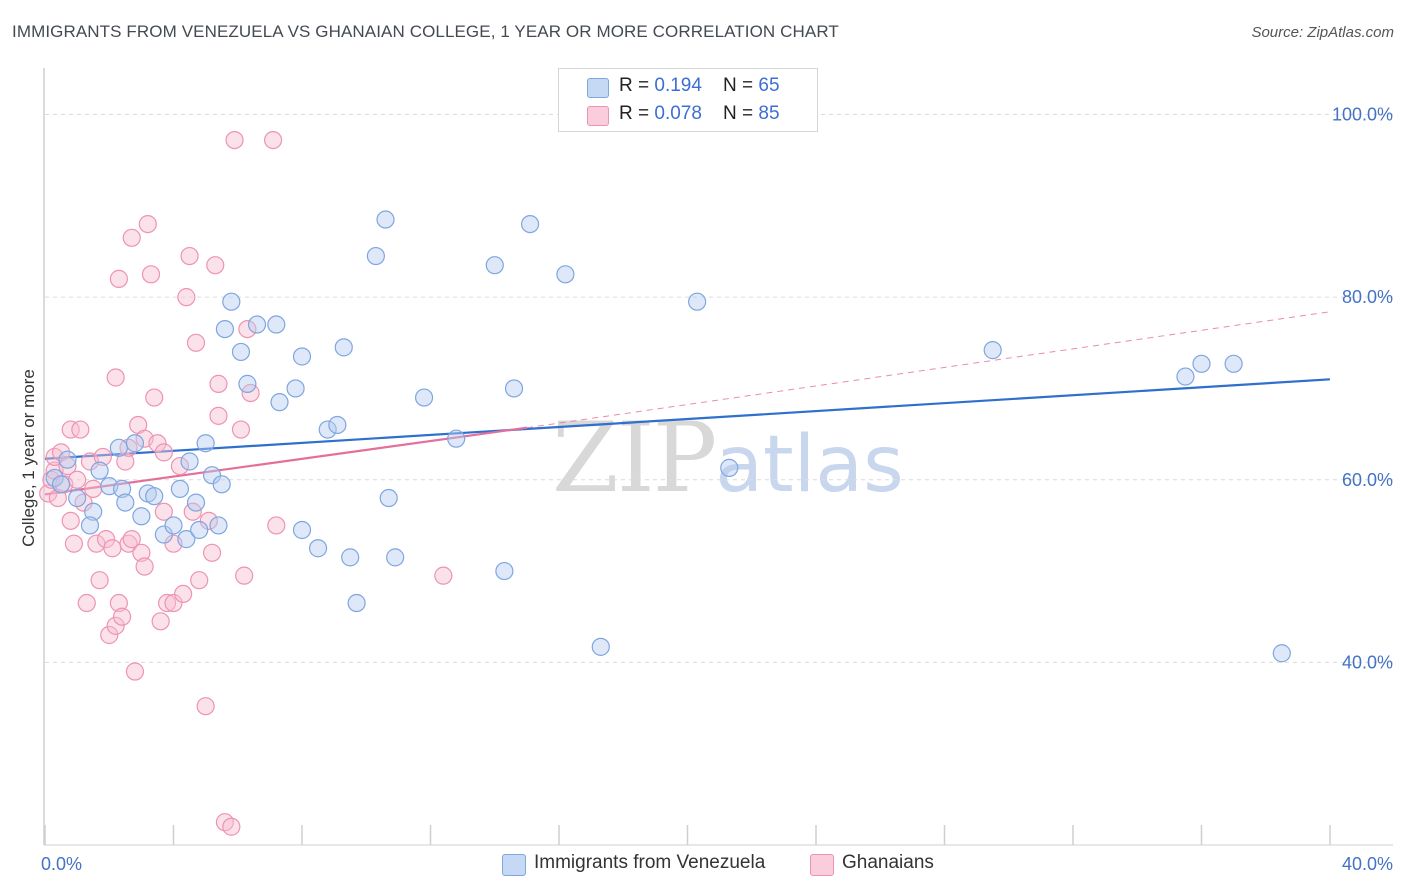  I want to click on legend-n-value: 65, so click(769, 85).